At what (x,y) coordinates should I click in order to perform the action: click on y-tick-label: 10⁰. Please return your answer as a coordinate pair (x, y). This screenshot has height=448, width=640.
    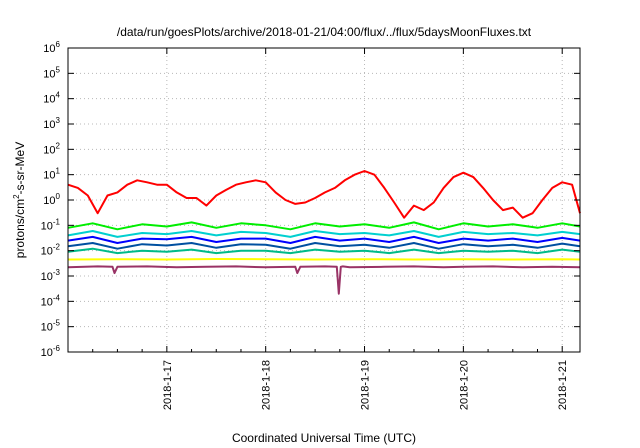
    Looking at the image, I should click on (51, 199).